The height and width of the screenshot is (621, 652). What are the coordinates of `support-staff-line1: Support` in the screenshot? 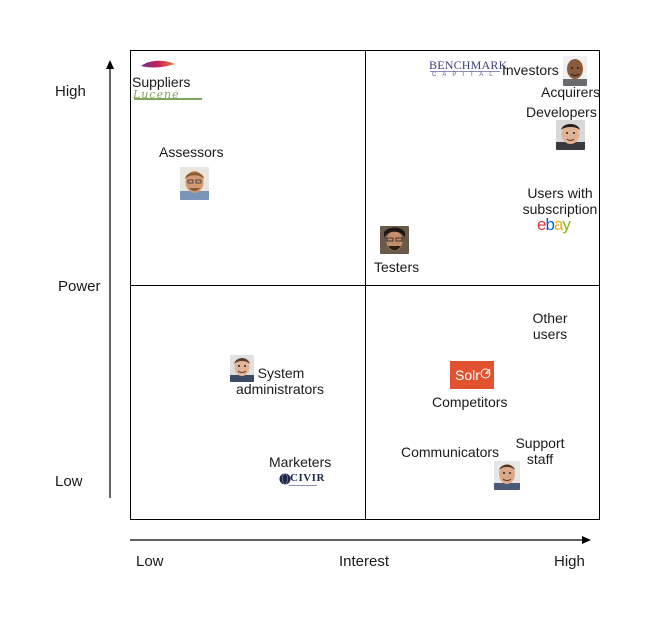 It's located at (540, 443).